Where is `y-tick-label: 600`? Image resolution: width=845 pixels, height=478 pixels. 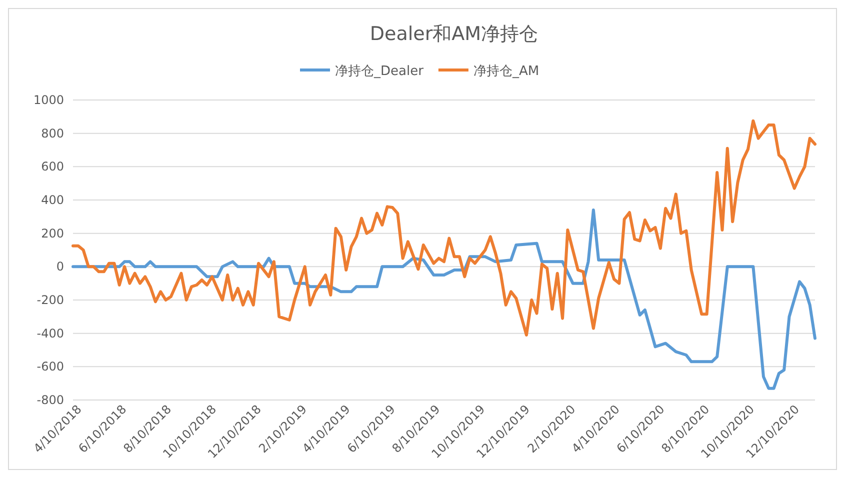 y-tick-label: 600 is located at coordinates (52, 167).